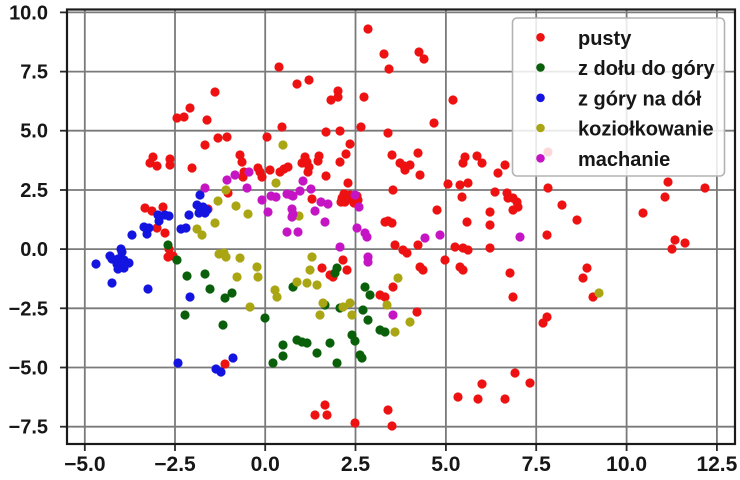  What do you see at coordinates (624, 160) in the screenshot?
I see `svg-text: machanie` at bounding box center [624, 160].